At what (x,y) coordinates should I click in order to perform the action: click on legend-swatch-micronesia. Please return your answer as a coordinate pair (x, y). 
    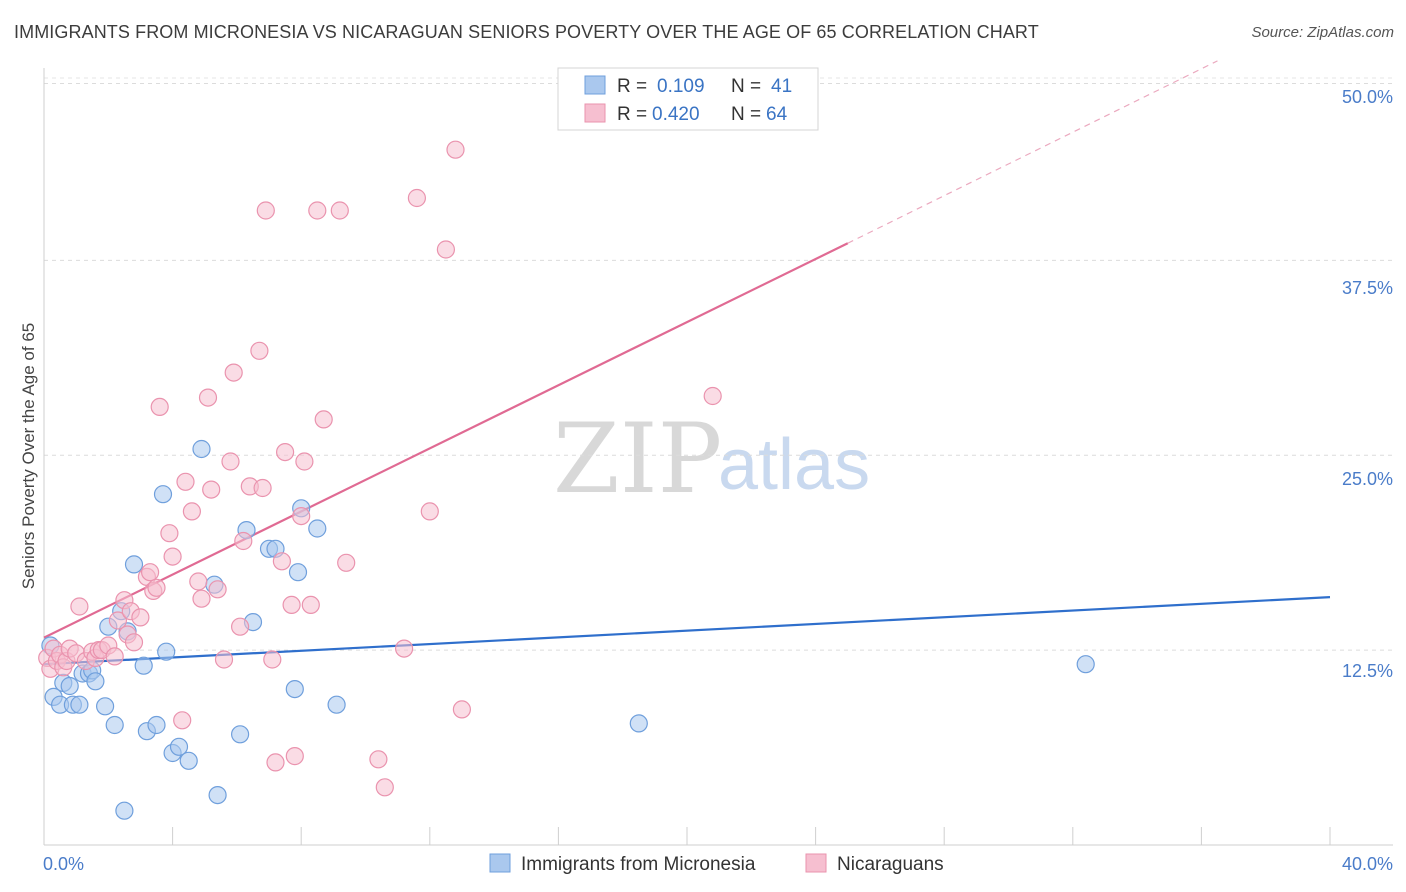
    Looking at the image, I should click on (595, 85).